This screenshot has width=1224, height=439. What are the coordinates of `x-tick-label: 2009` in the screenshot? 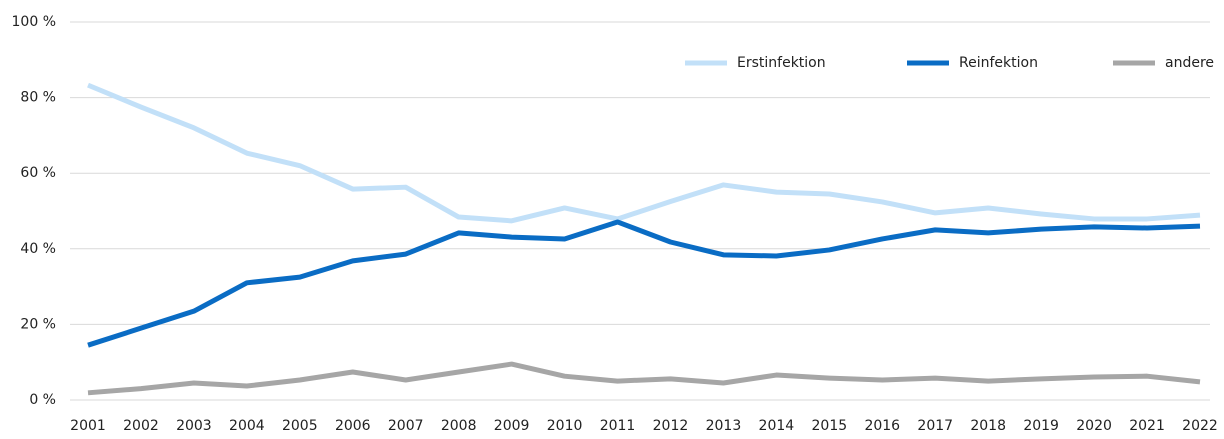 It's located at (512, 426).